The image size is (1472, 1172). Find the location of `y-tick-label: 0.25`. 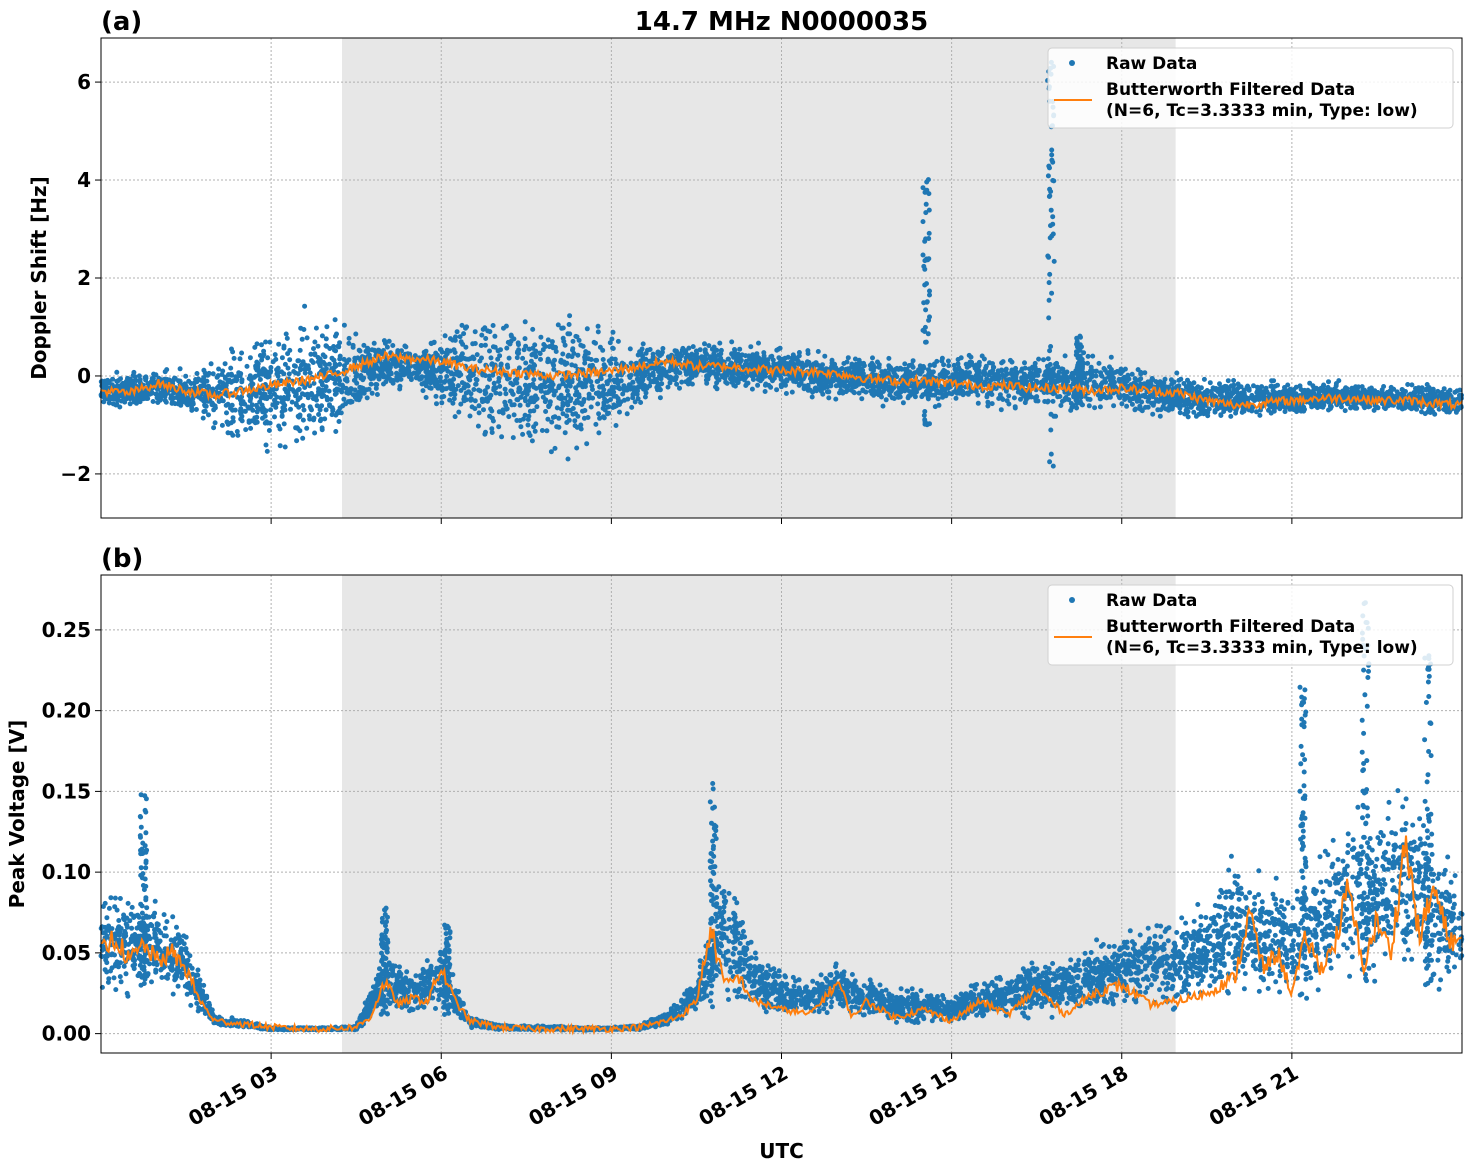

y-tick-label: 0.25 is located at coordinates (66, 630).